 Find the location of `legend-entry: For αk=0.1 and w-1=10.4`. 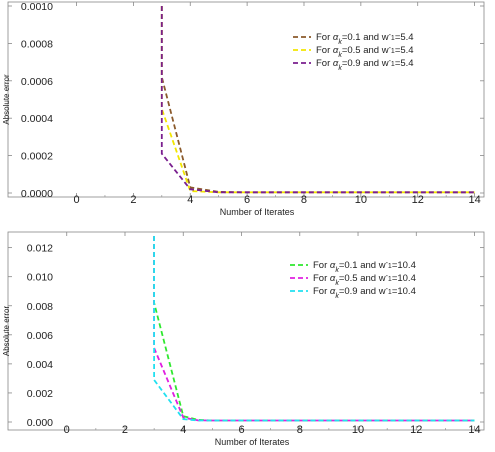

legend-entry: For αk=0.1 and w-1=10.4 is located at coordinates (364, 267).